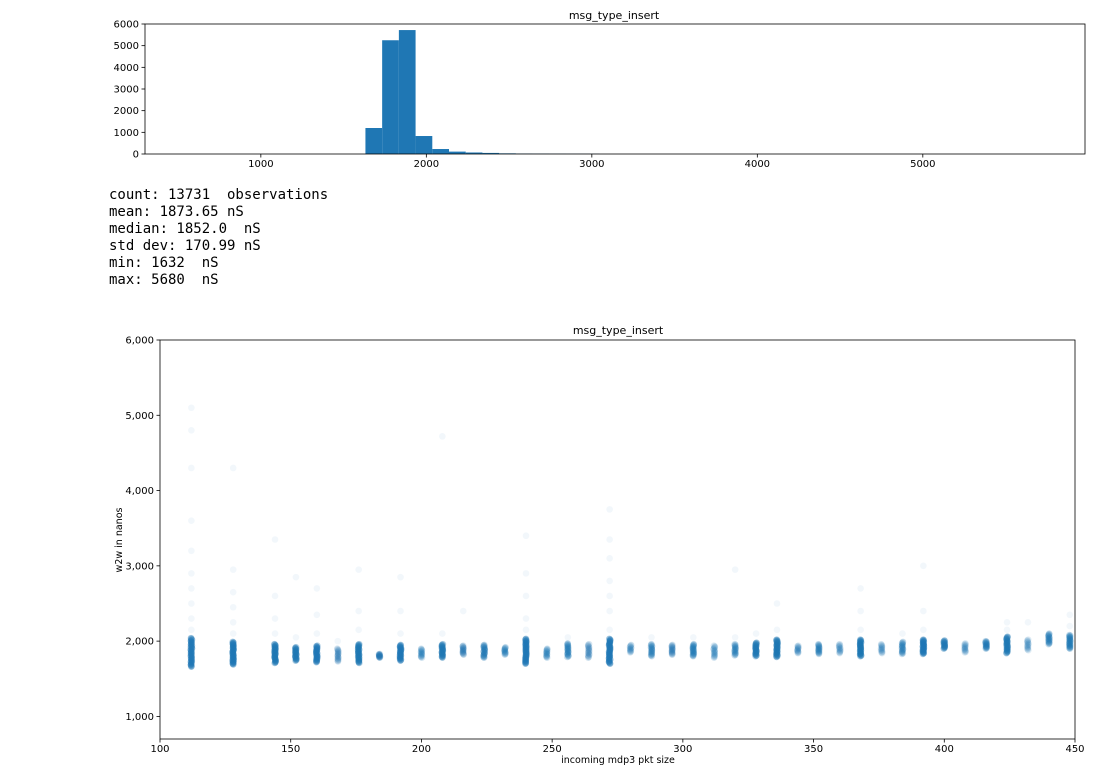 The image size is (1098, 777). I want to click on scatter-x-tick-label: 200, so click(421, 749).